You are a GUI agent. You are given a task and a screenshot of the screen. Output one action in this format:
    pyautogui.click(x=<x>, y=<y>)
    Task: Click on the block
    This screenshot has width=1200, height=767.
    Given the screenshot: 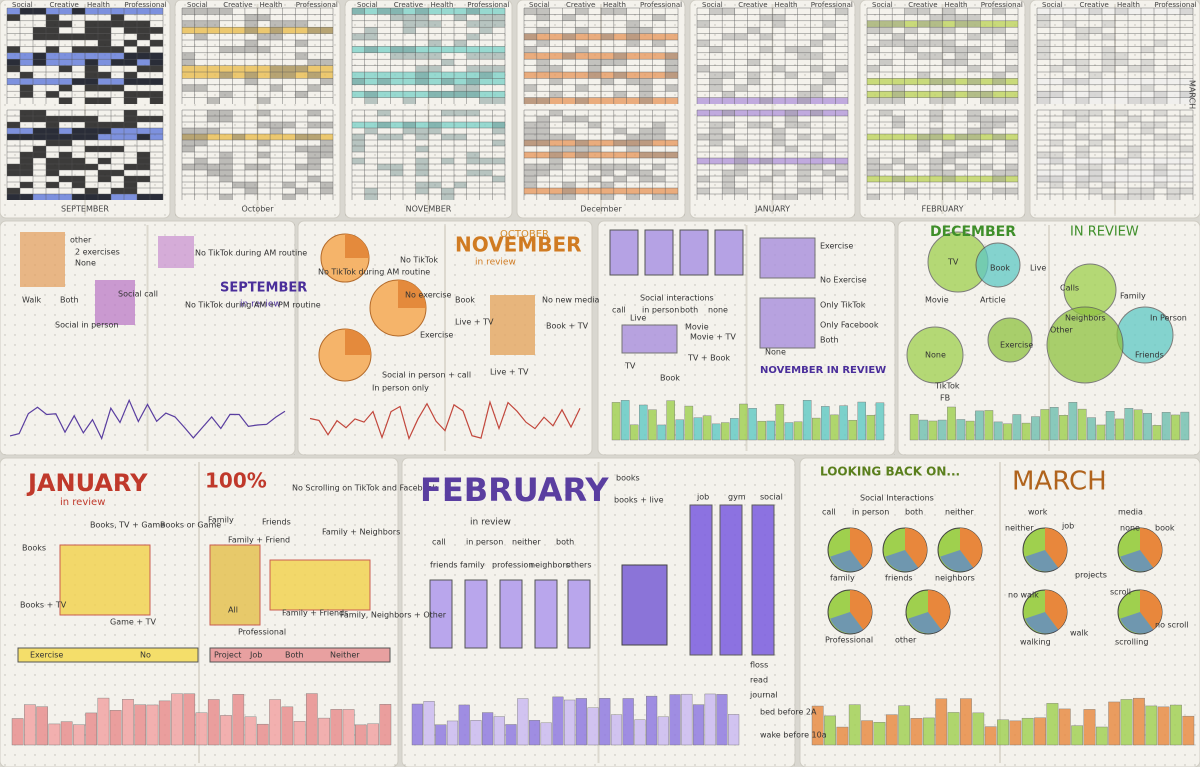 What is the action you would take?
    pyautogui.click(x=105, y=580)
    